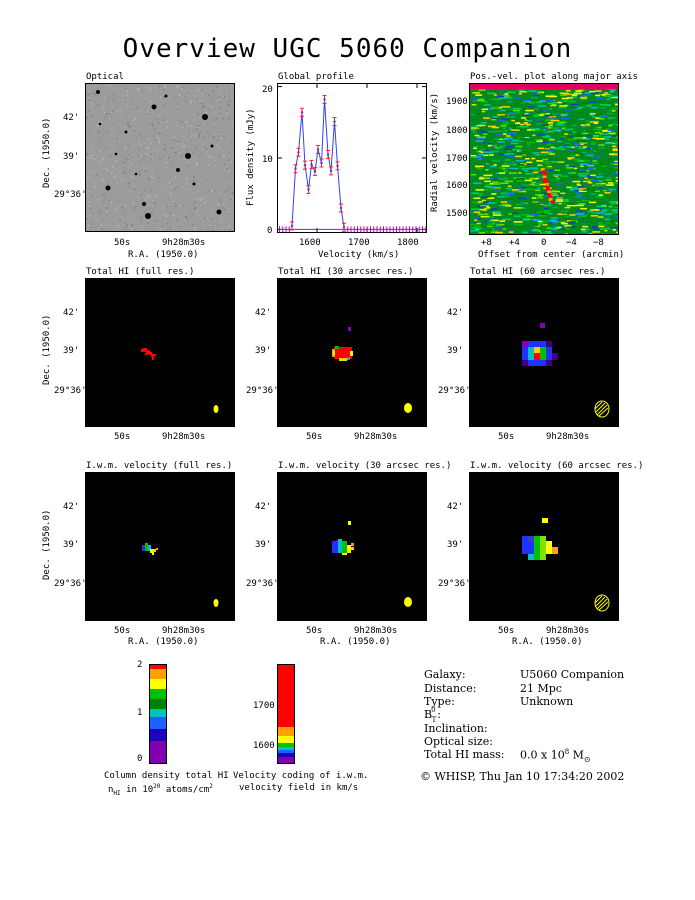  Describe the element at coordinates (105, 77) in the screenshot. I see `panel-title-optical: Optical` at that location.